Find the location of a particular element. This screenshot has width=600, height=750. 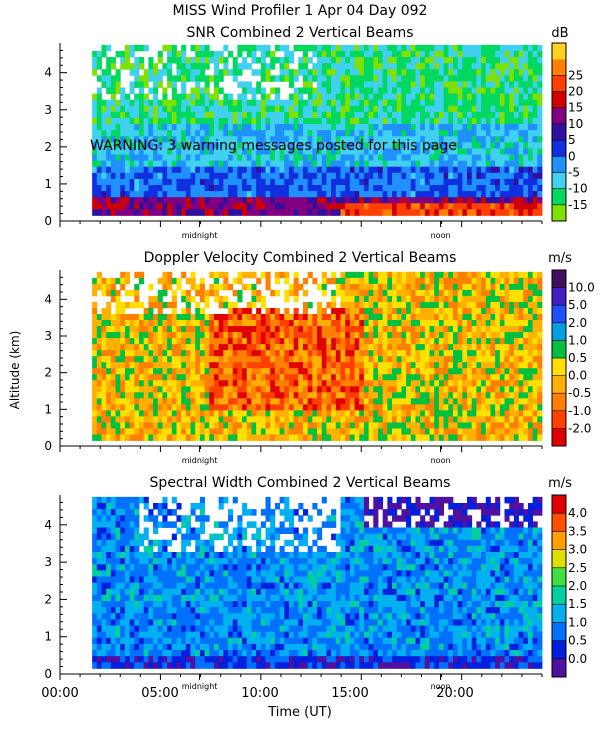

snr-colorbar-label: 25 is located at coordinates (575, 75).